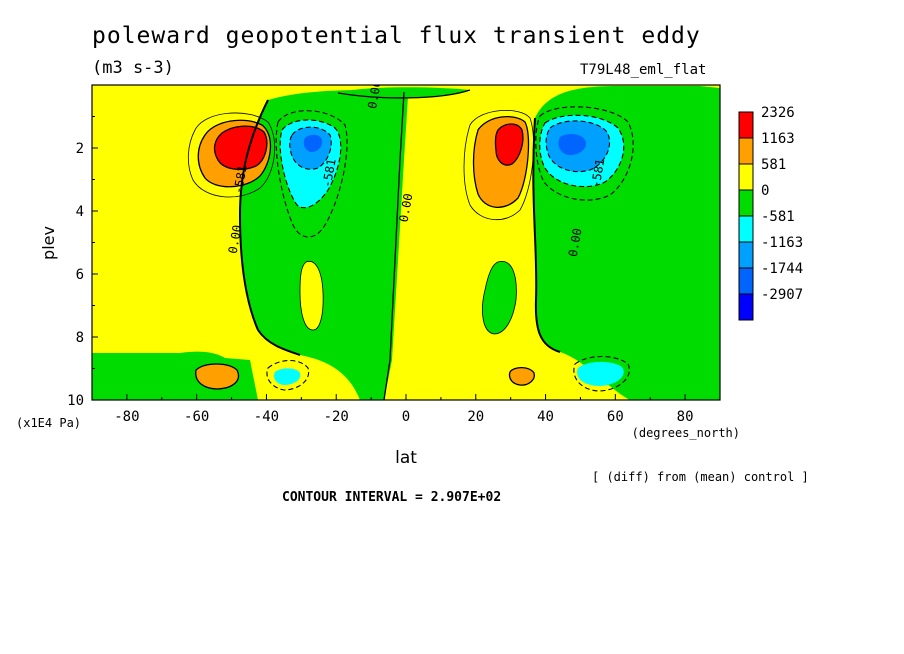  Describe the element at coordinates (80, 149) in the screenshot. I see `y-tick-label: 2` at that location.